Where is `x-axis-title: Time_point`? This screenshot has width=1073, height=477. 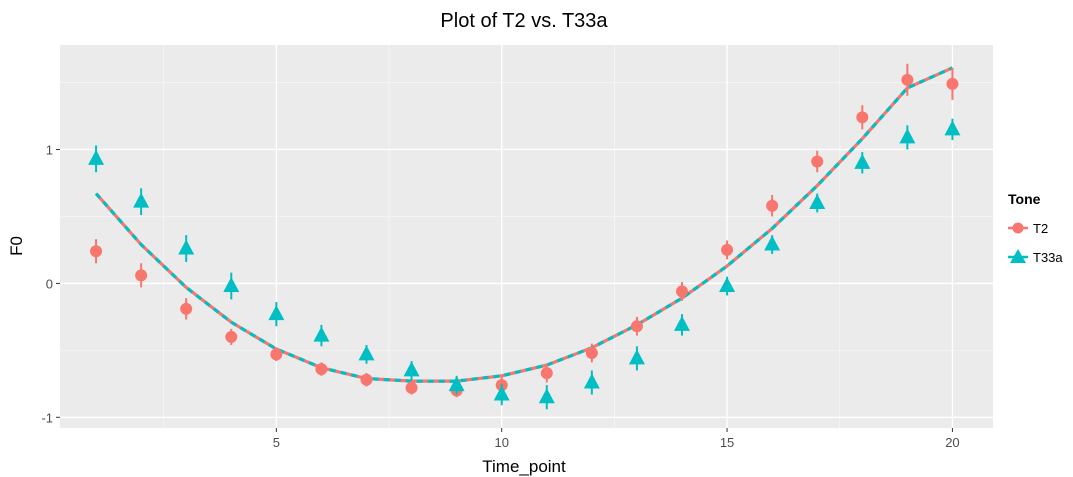 x-axis-title: Time_point is located at coordinates (524, 466).